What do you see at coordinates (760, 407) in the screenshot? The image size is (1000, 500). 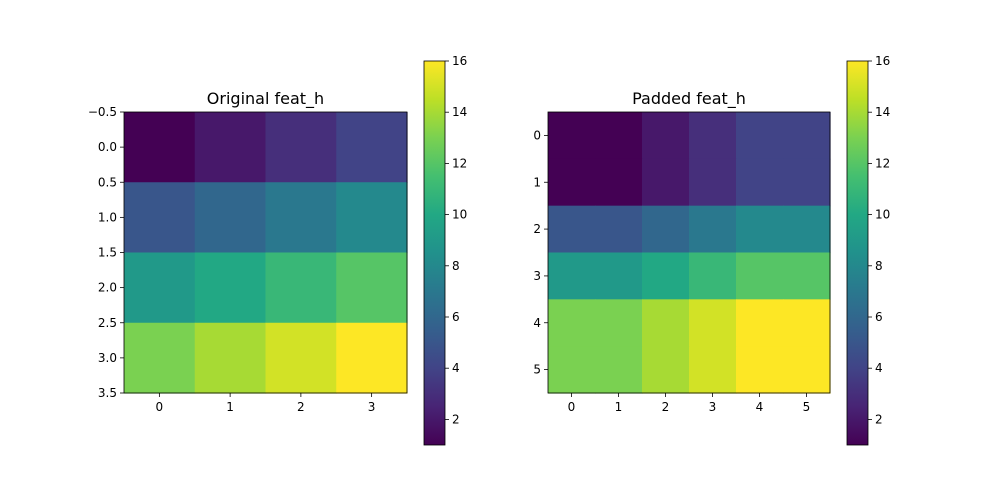 I see `x-tick-label: 4` at bounding box center [760, 407].